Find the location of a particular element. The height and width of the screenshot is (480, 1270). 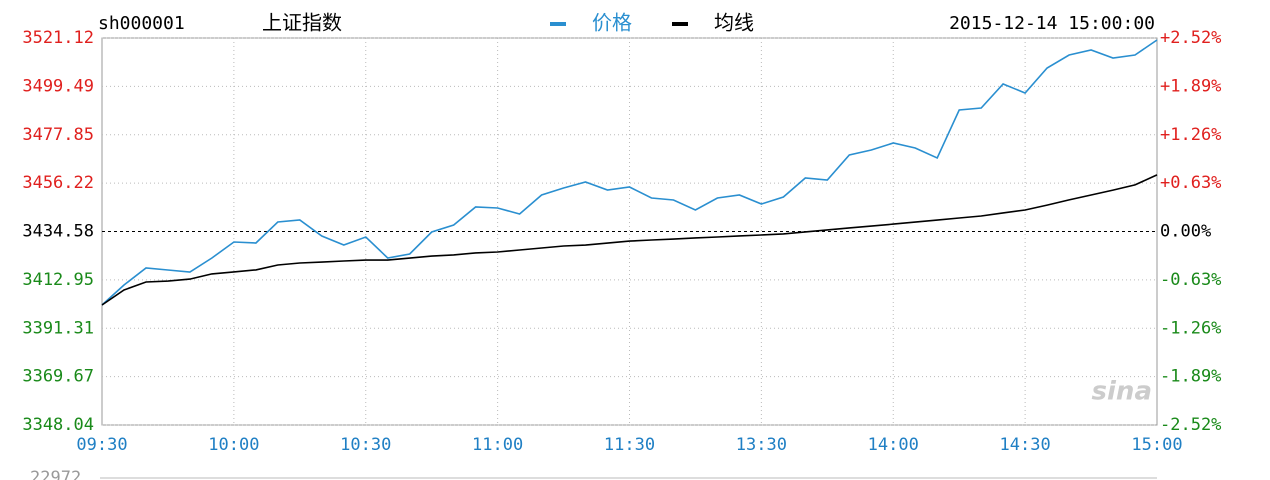

datetime: 2015-12-14 15:00:00 is located at coordinates (1052, 23).